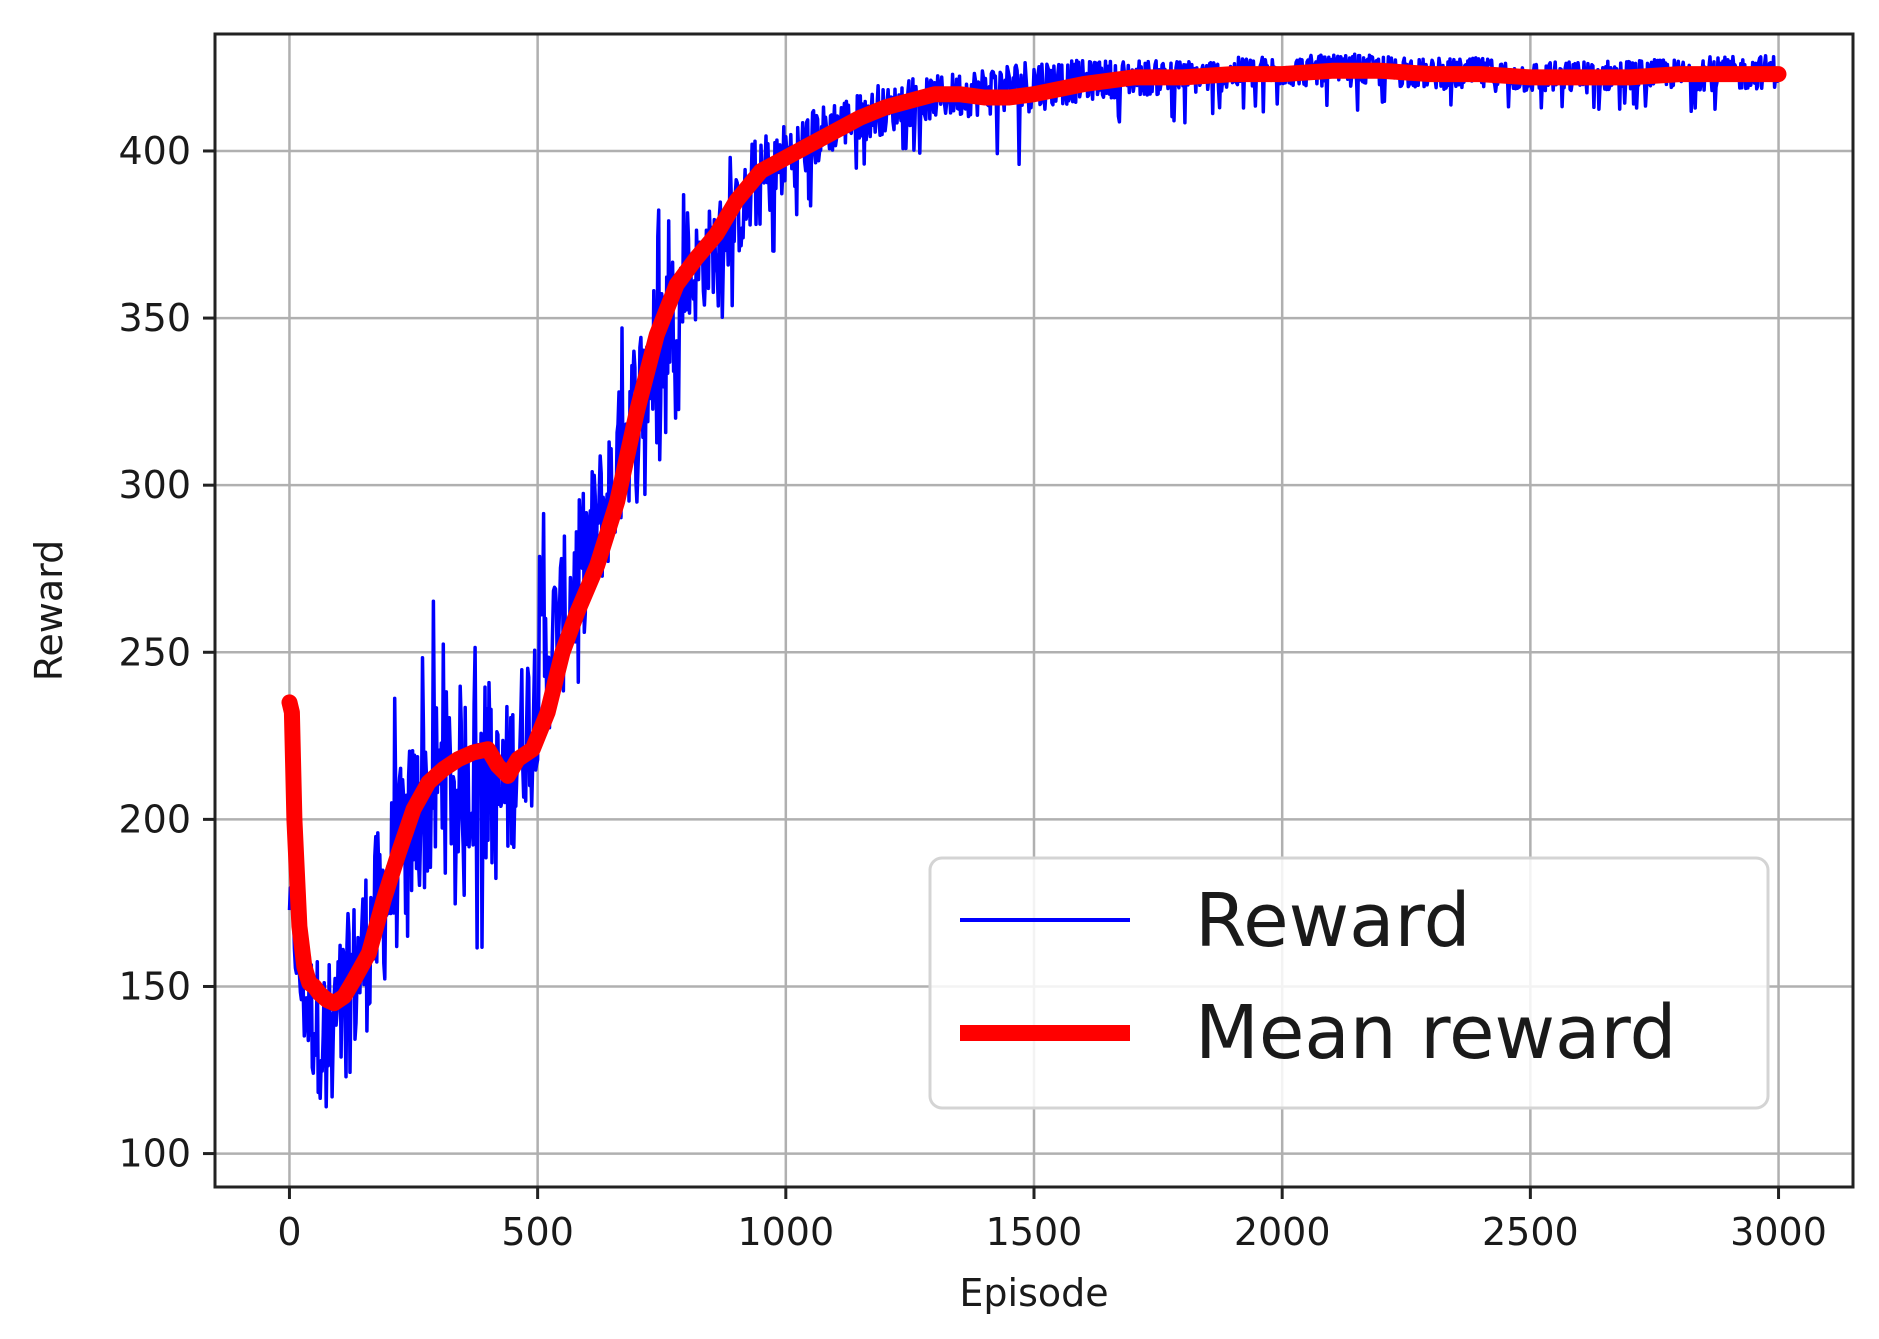 Image resolution: width=1879 pixels, height=1339 pixels. What do you see at coordinates (1333, 921) in the screenshot?
I see `legend-label-reward: Reward` at bounding box center [1333, 921].